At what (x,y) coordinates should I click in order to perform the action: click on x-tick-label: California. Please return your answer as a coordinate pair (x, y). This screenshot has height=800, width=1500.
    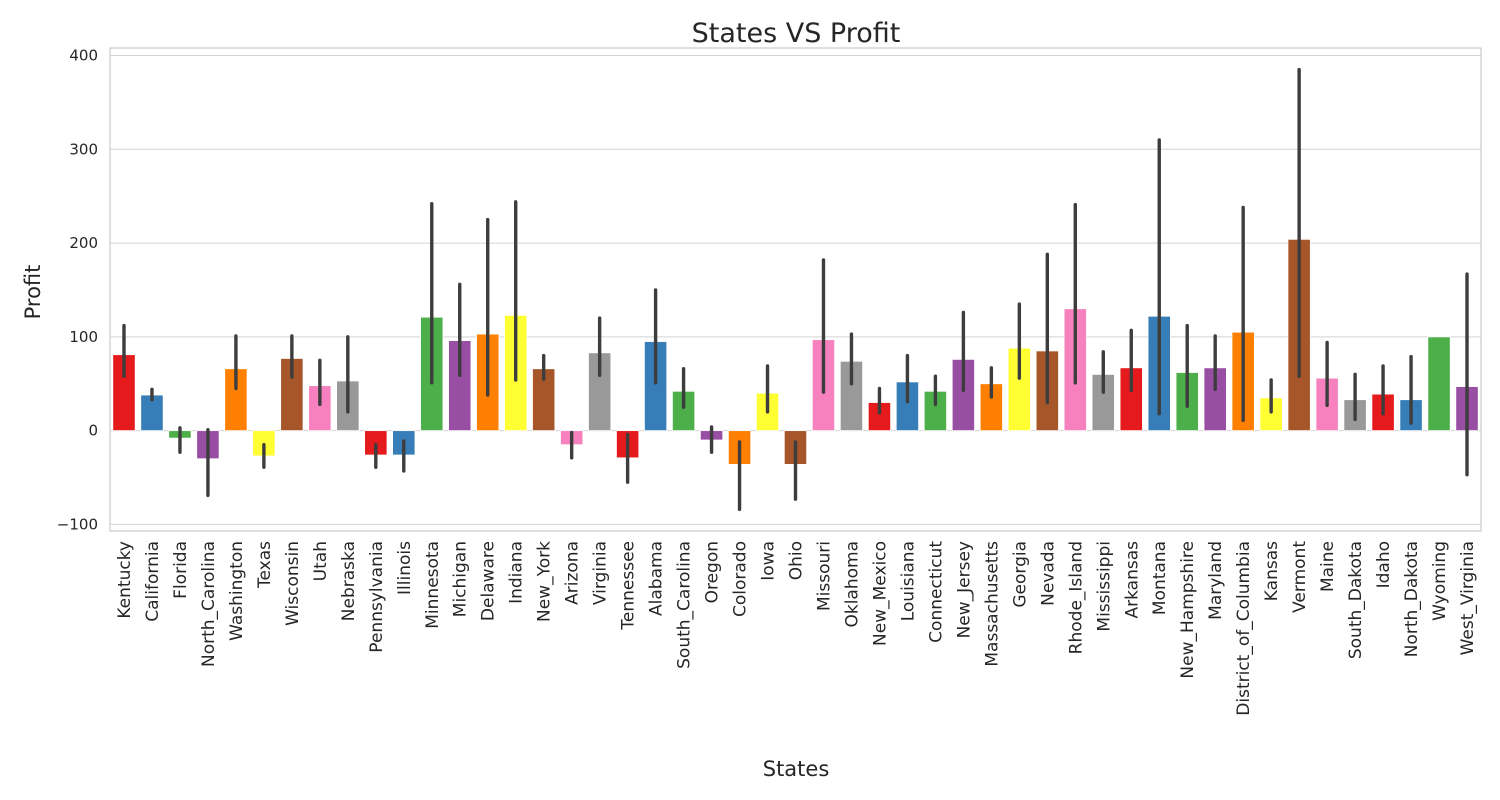
    Looking at the image, I should click on (153, 581).